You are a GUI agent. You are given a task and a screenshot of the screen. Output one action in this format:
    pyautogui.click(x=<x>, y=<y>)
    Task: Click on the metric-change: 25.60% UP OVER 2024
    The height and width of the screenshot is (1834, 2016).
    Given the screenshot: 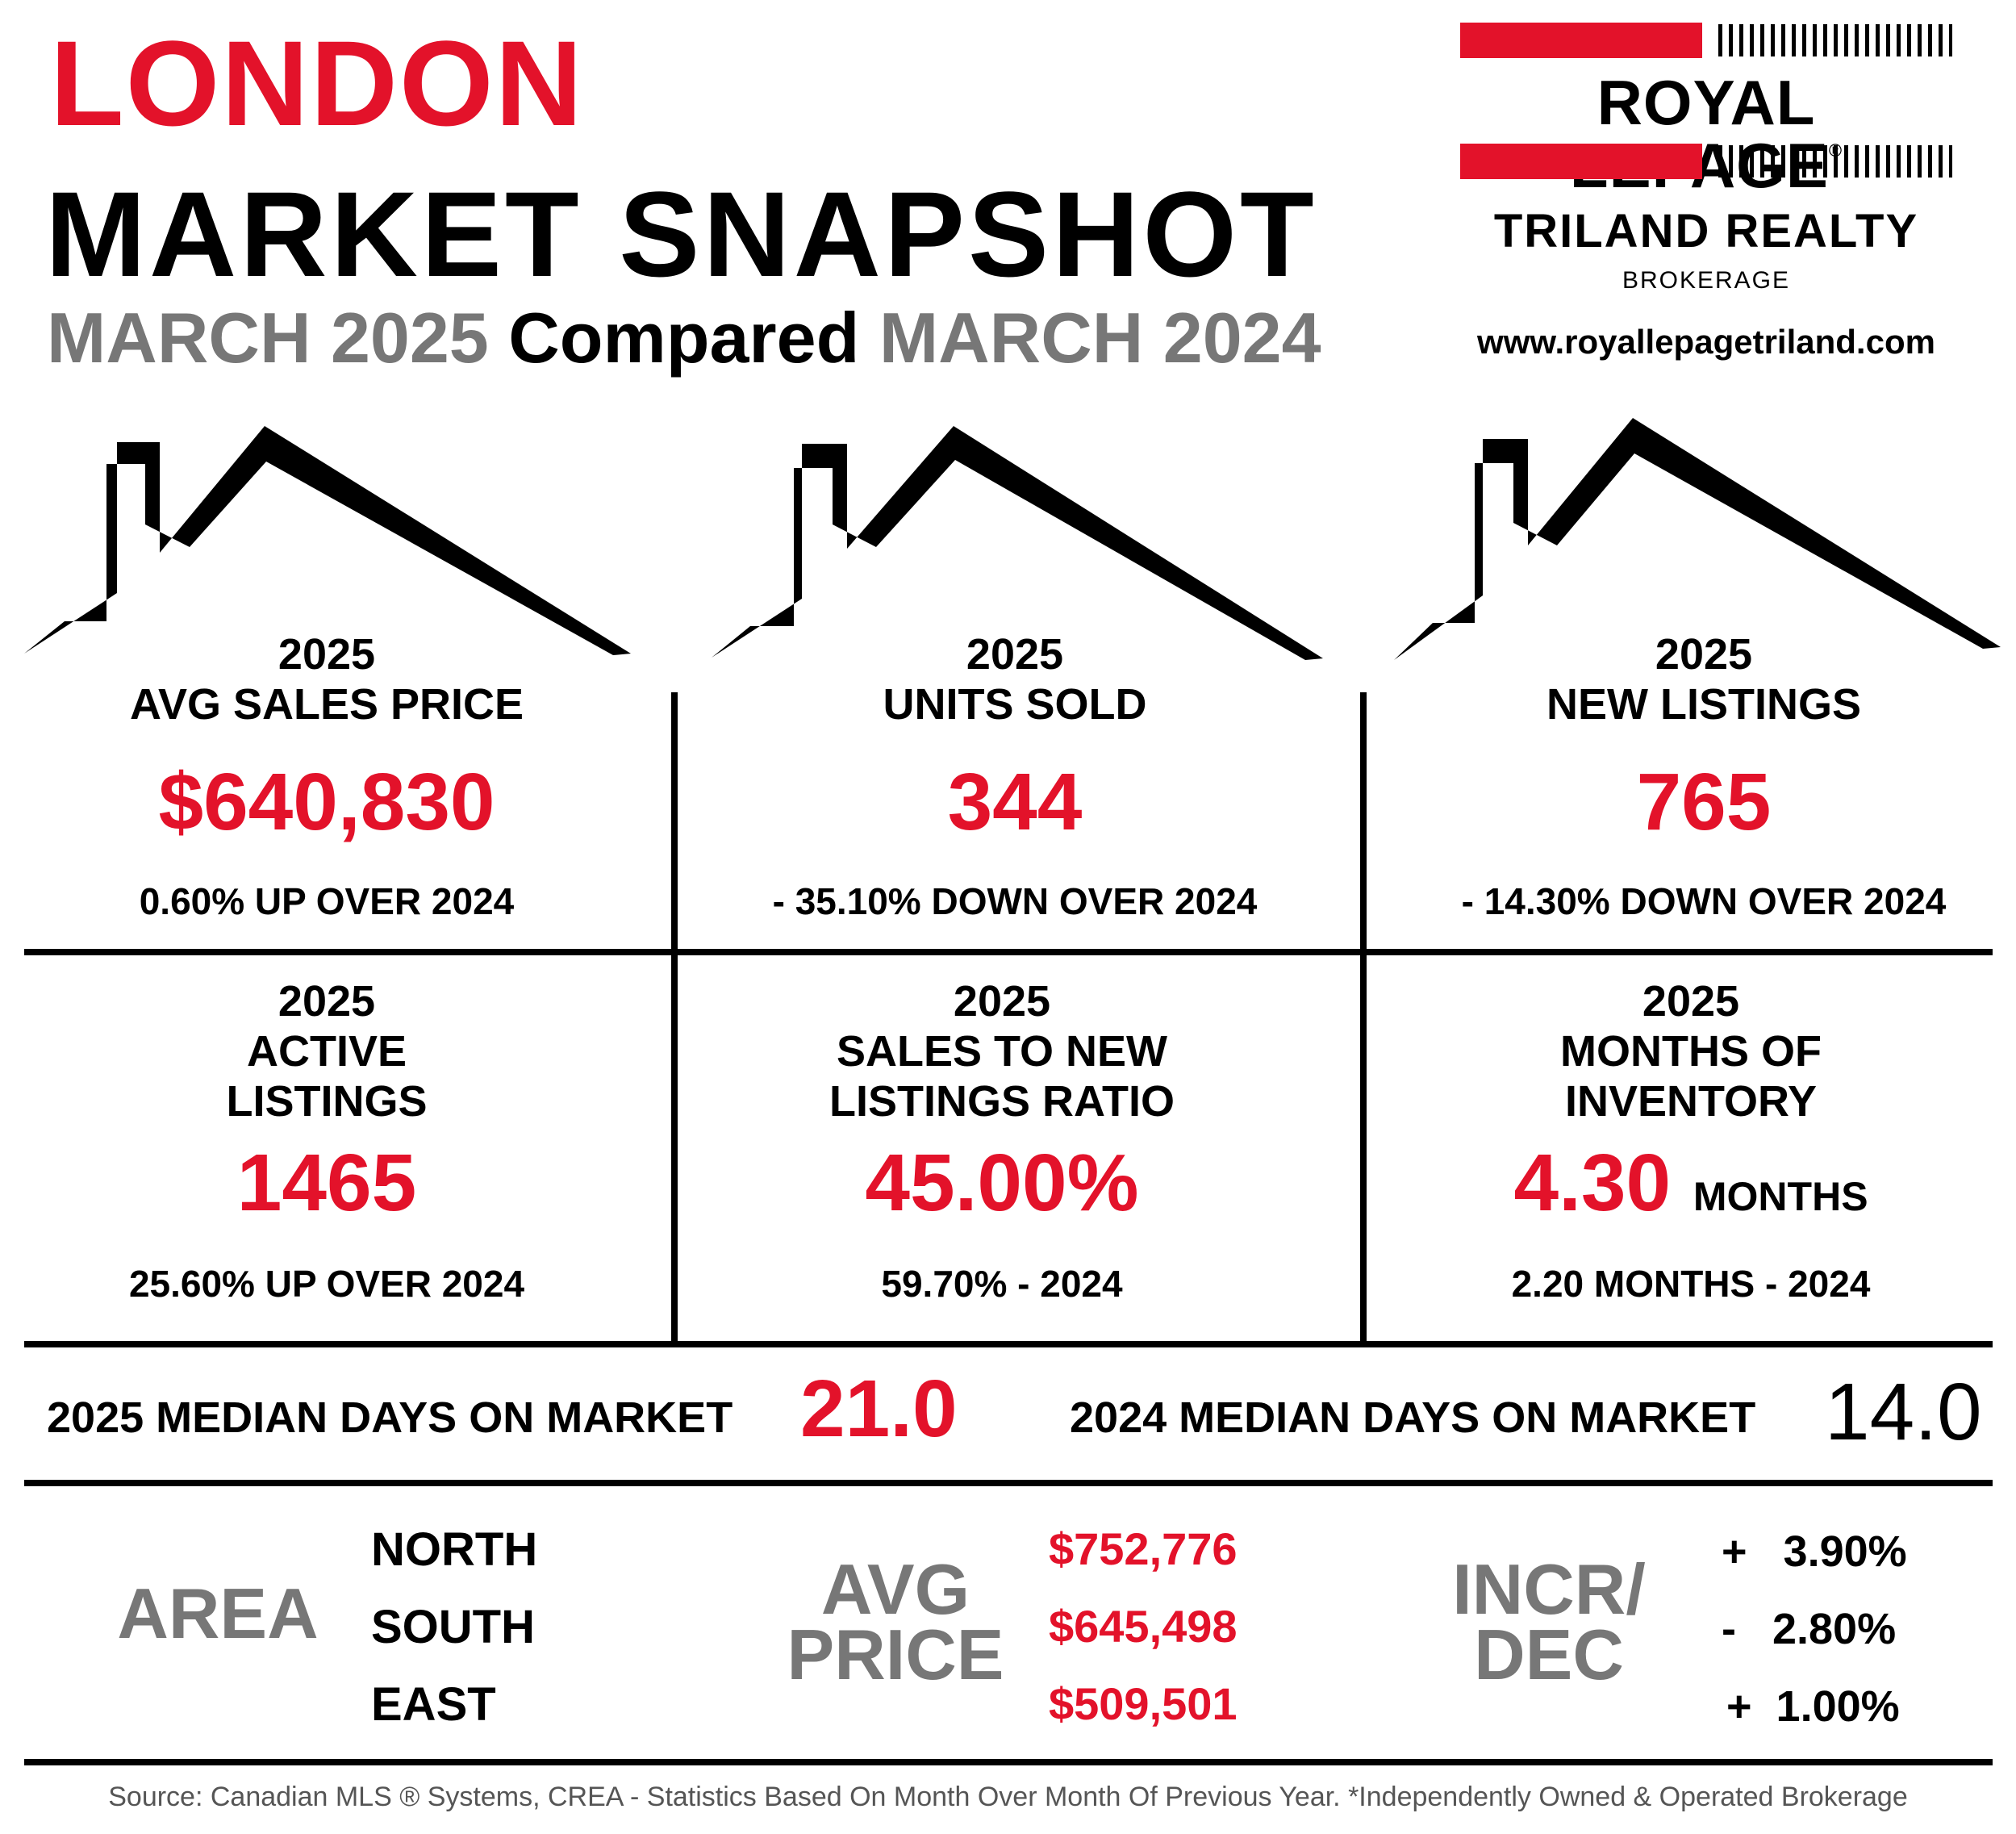 What is the action you would take?
    pyautogui.click(x=326, y=1284)
    